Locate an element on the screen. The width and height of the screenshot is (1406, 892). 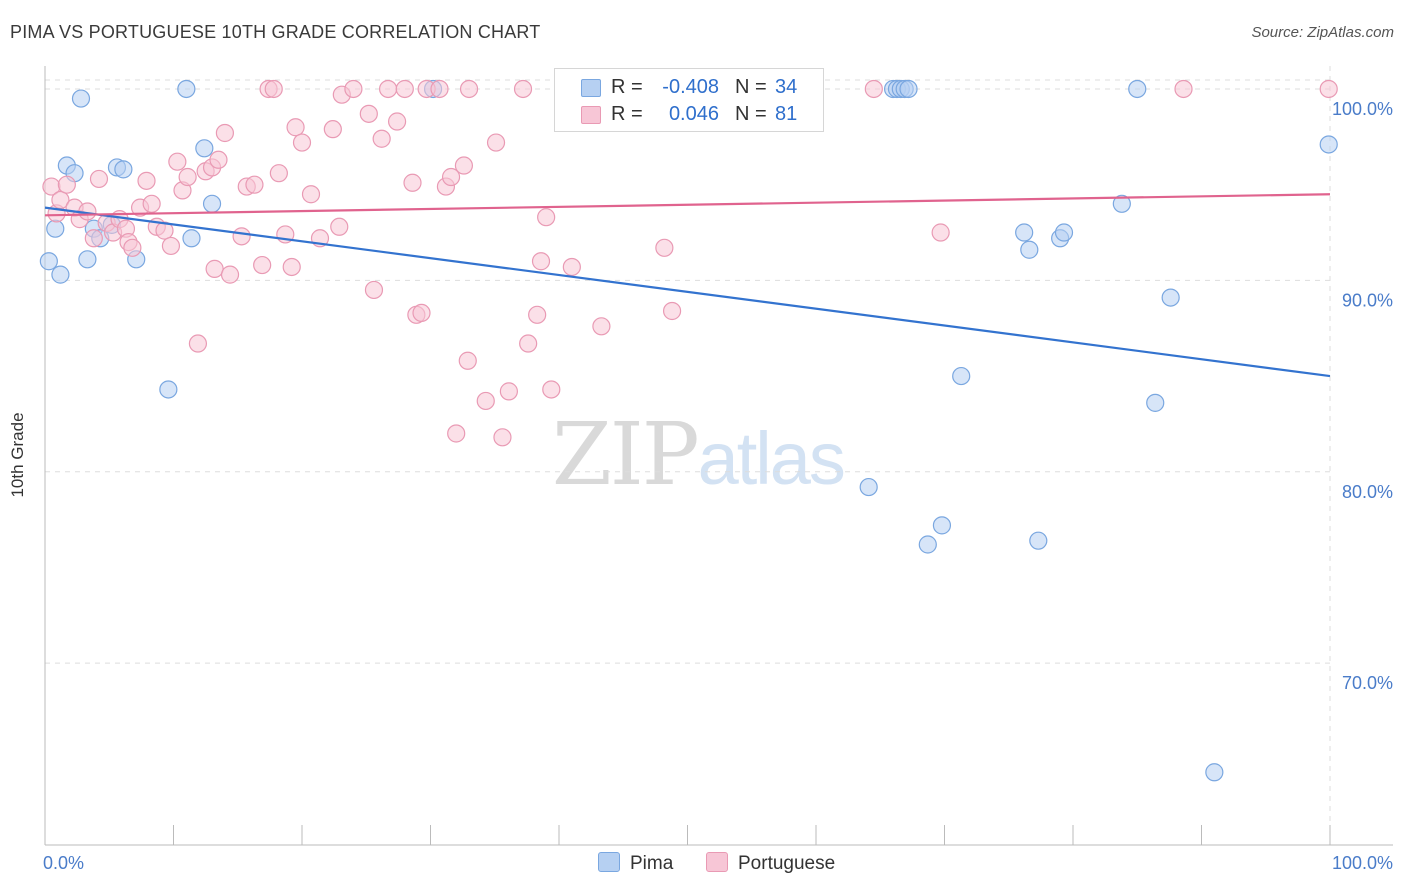
portuguese-trend-line is located at coordinates (687, 205).